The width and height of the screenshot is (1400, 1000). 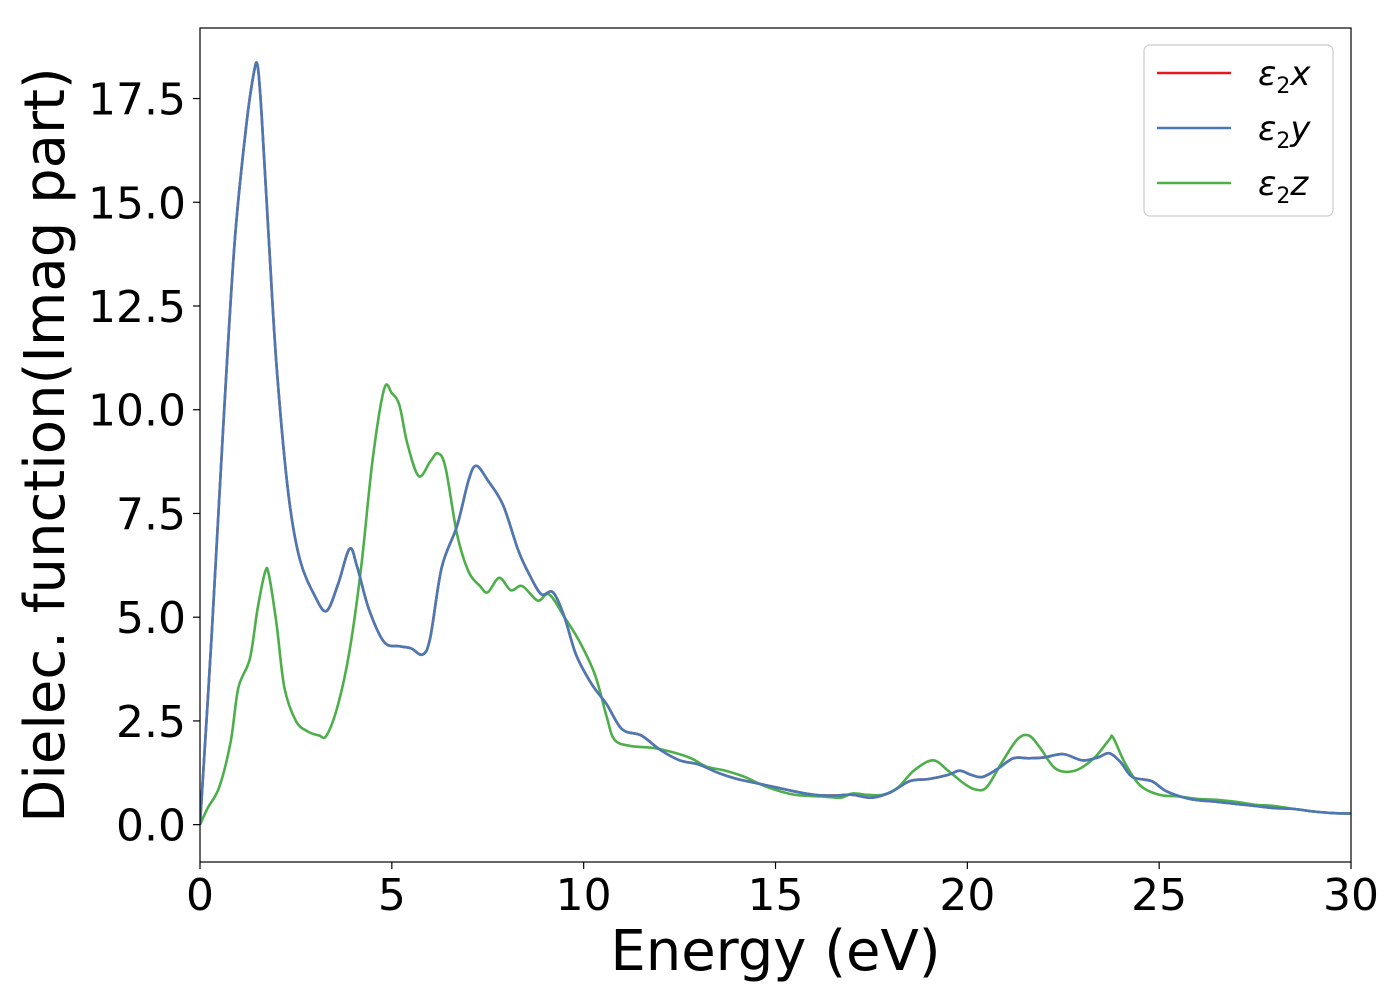 I want to click on legend-label-z: ε2z, so click(x=1283, y=186).